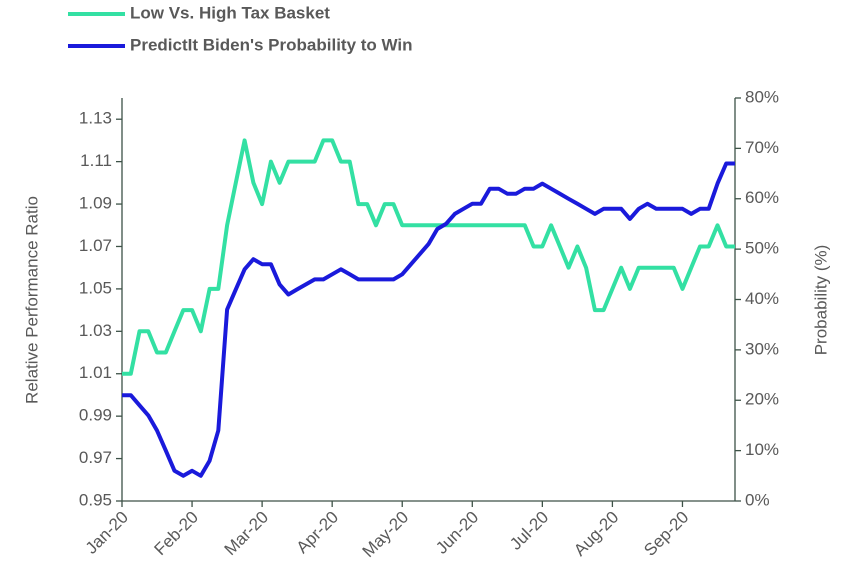 The height and width of the screenshot is (586, 850). Describe the element at coordinates (95, 203) in the screenshot. I see `y-tick-label: 1.09` at that location.